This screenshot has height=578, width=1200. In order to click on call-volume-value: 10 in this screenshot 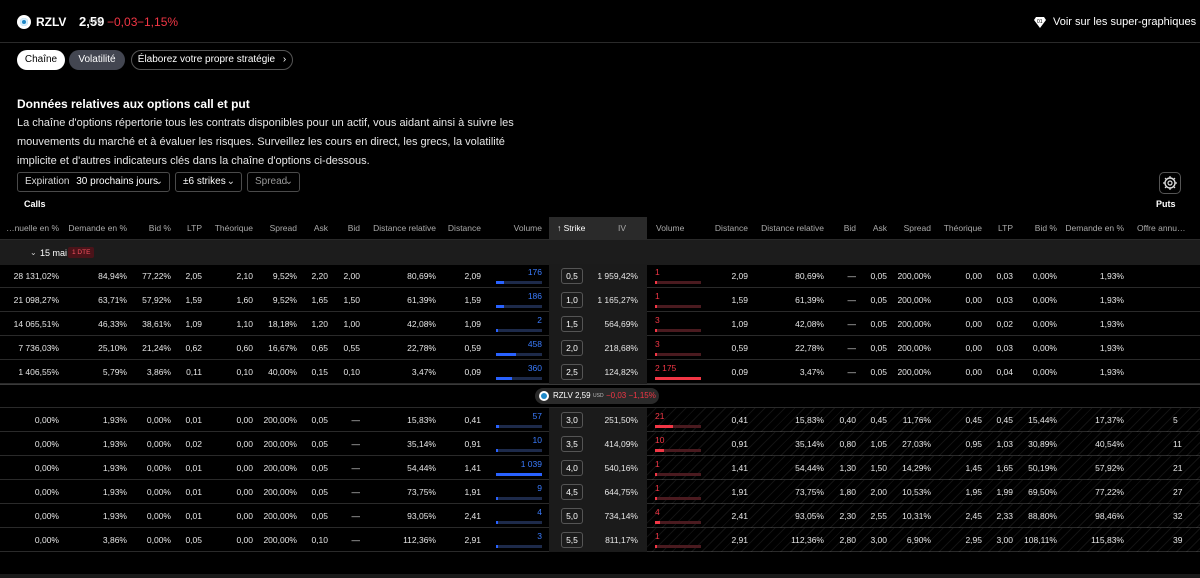, I will do `click(537, 440)`.